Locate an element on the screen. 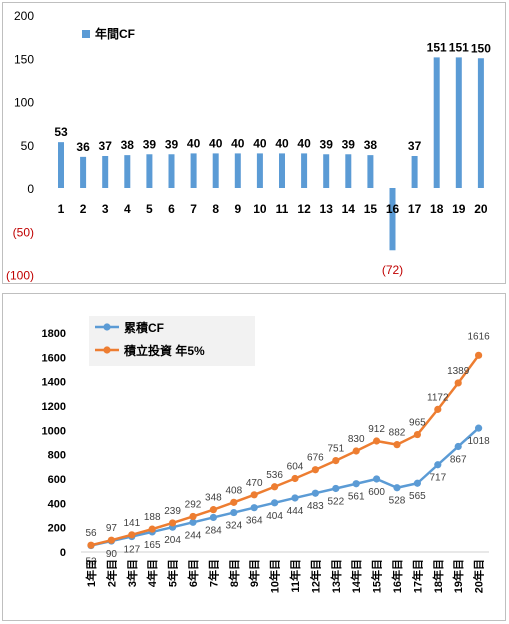  y-tick-label: 50 is located at coordinates (28, 146).